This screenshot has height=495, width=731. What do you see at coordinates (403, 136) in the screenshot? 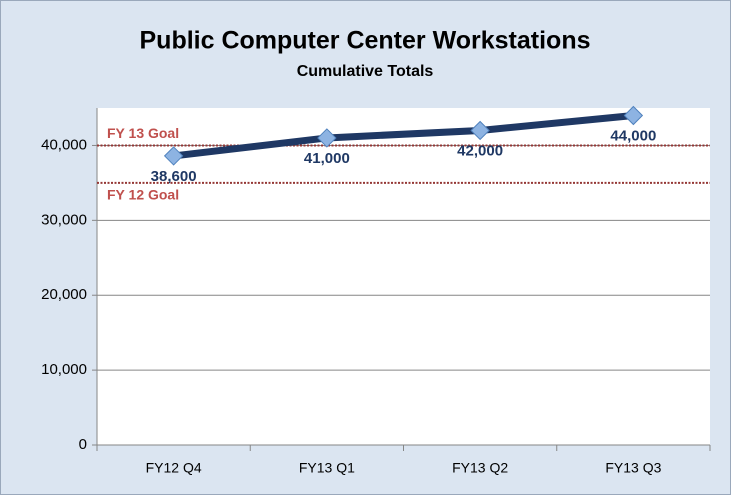
I see `series-line` at bounding box center [403, 136].